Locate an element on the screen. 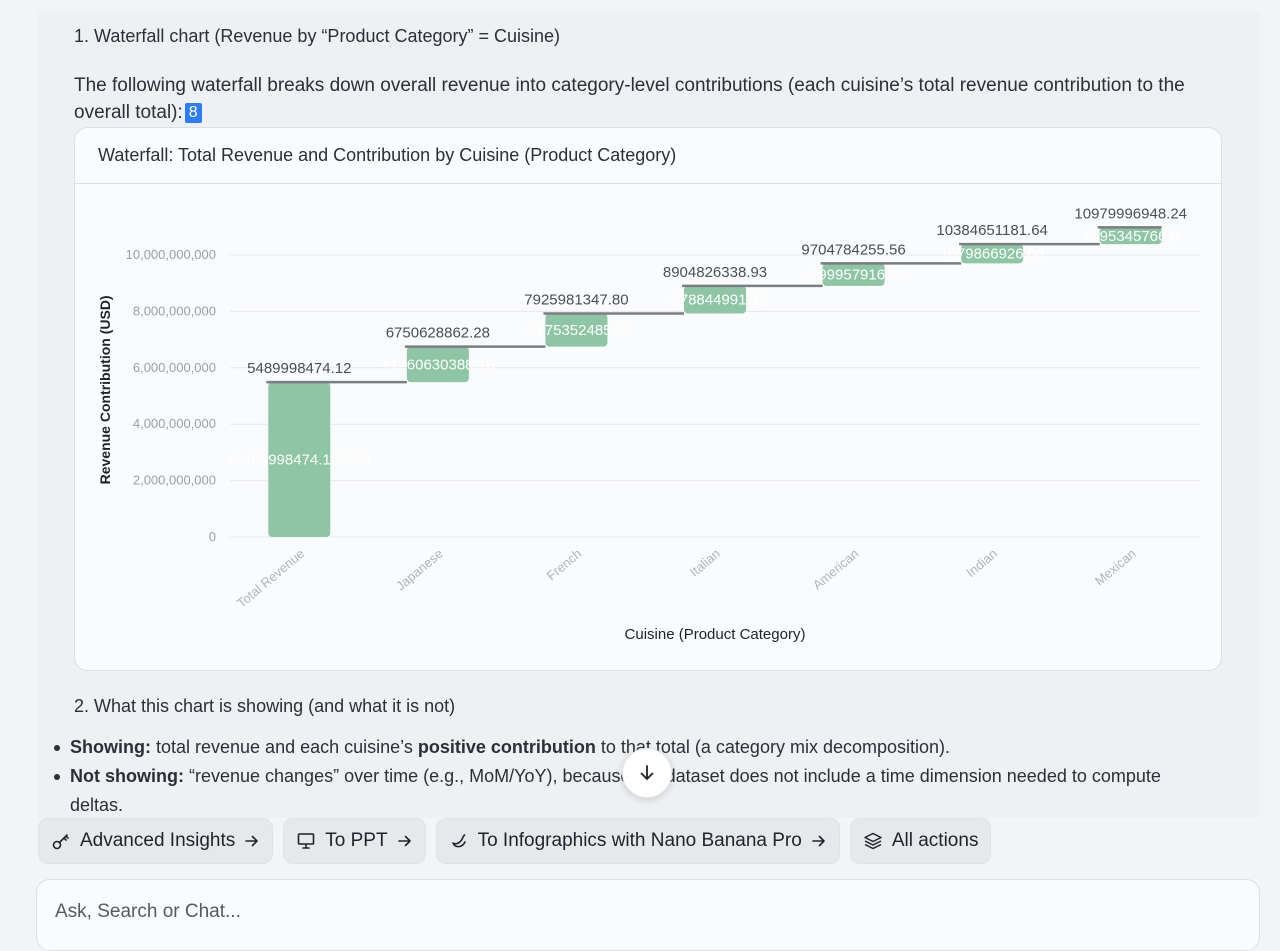 The image size is (1280, 951). chat-composer is located at coordinates (648, 915).